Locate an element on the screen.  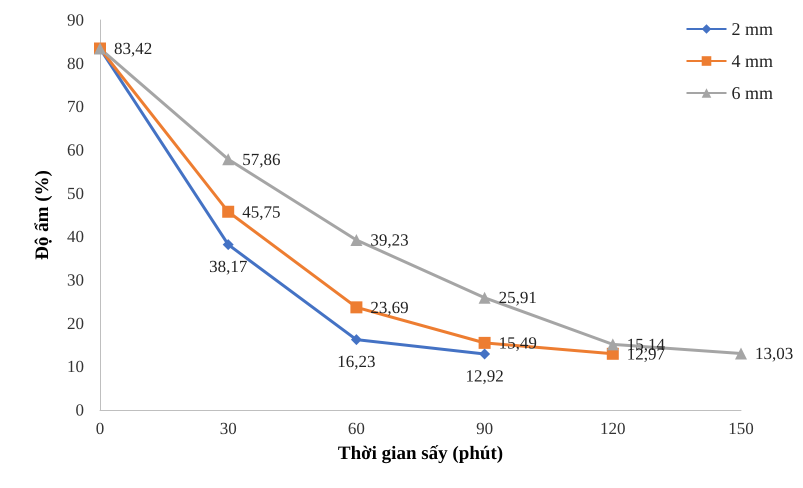
y-tick-label: 70 is located at coordinates (75, 106).